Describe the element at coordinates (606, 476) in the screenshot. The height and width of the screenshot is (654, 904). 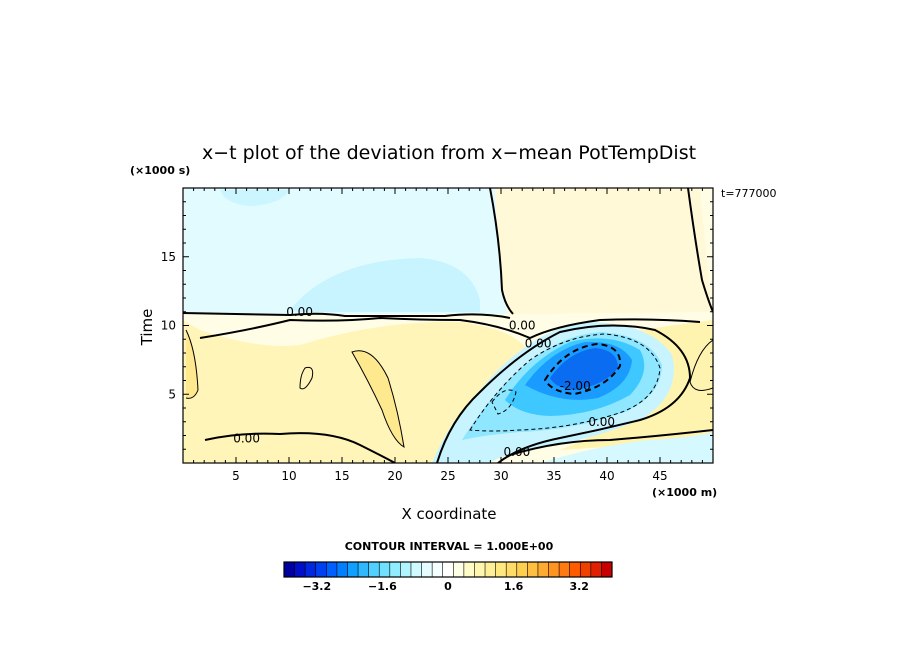
I see `x-tick-label: 40` at that location.